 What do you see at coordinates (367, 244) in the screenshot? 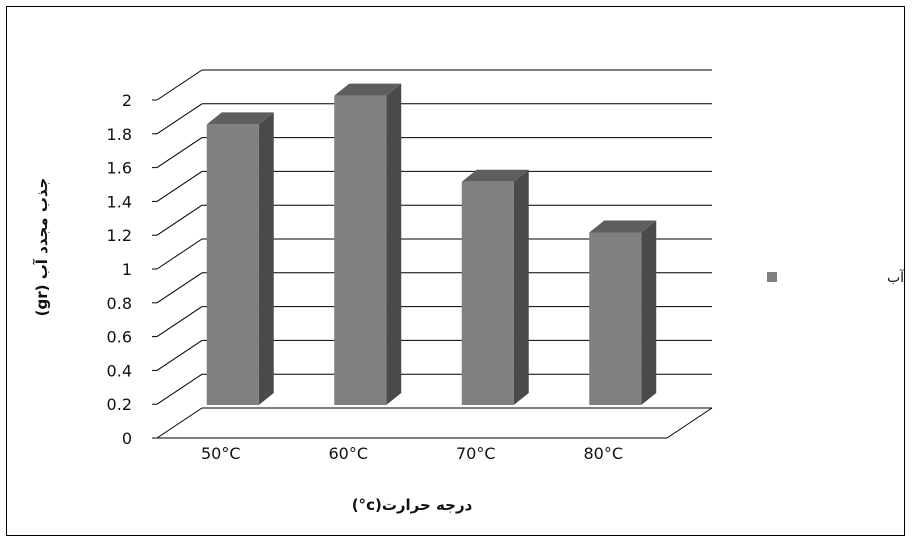
I see `bar-60°C` at bounding box center [367, 244].